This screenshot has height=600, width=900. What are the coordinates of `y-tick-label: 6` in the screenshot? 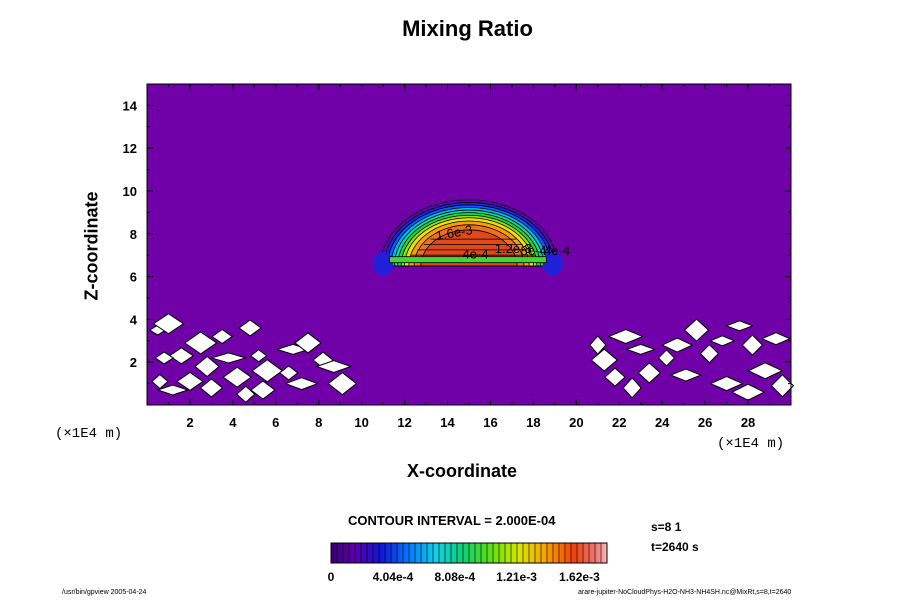 It's located at (133, 277).